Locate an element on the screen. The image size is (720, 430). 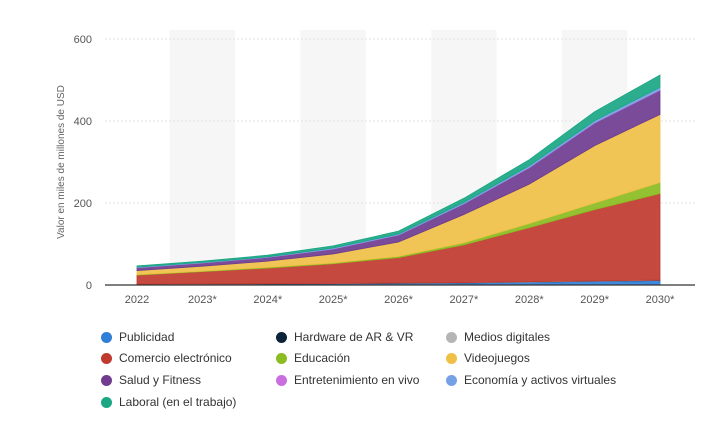
x-tick-label: 2028* is located at coordinates (529, 300).